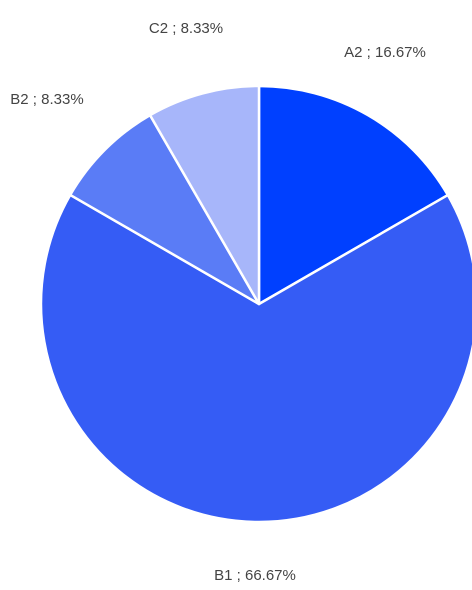  What do you see at coordinates (385, 52) in the screenshot?
I see `pie-label-a2: A2 ; 16.67%` at bounding box center [385, 52].